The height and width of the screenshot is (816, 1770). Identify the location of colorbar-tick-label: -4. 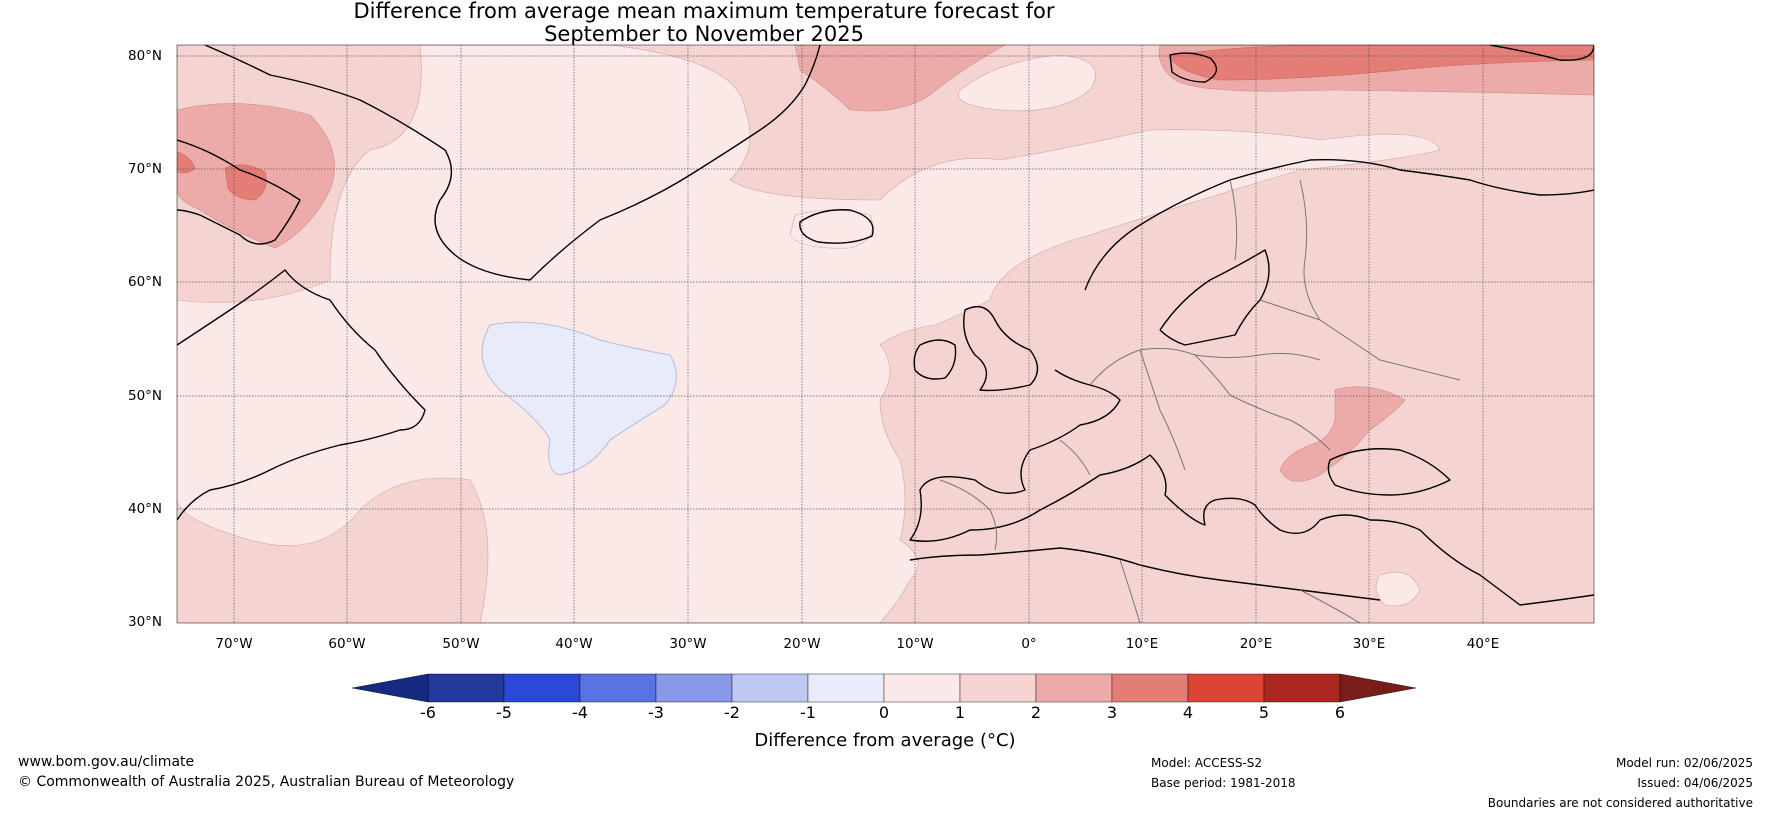
(580, 712).